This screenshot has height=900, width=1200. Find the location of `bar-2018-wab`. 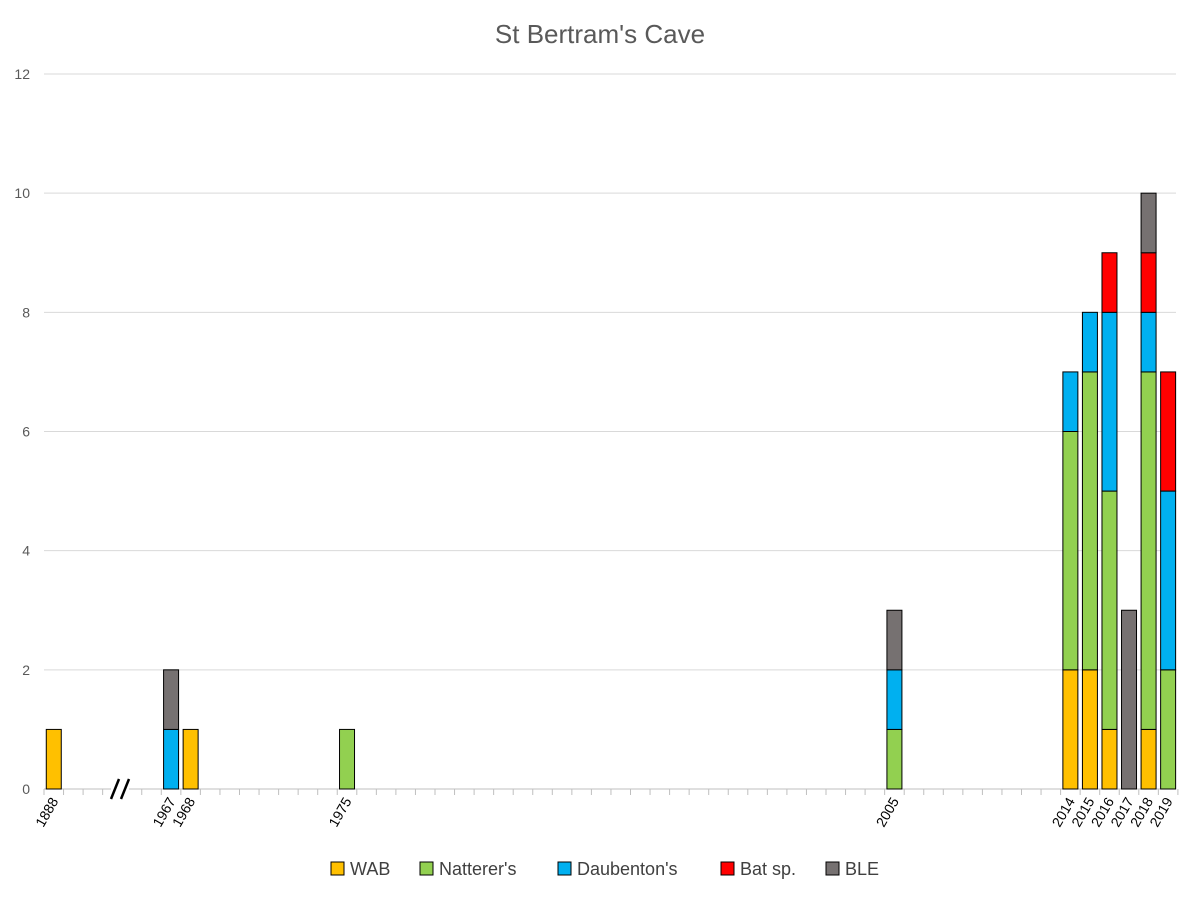

bar-2018-wab is located at coordinates (1148, 759).